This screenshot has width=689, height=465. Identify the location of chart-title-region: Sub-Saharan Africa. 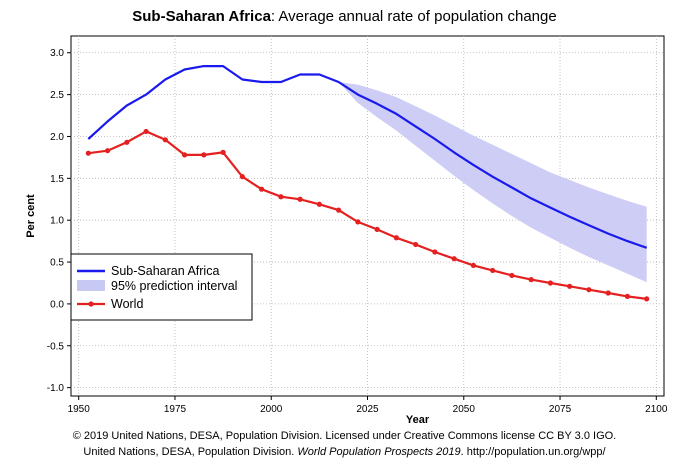
(201, 16).